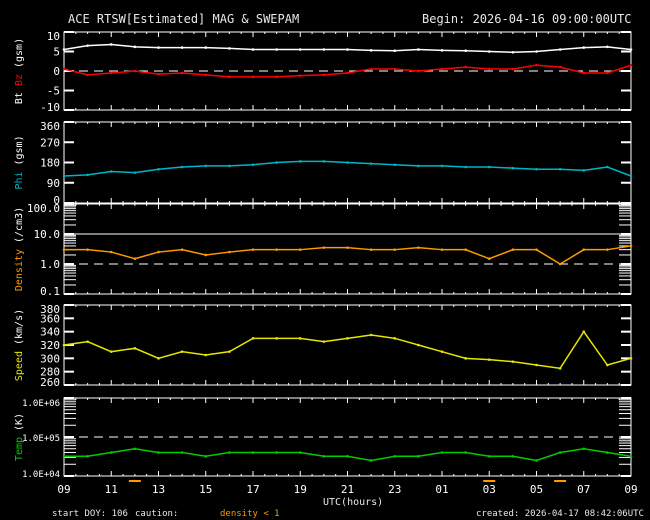  Describe the element at coordinates (111, 489) in the screenshot. I see `x-tick-label: 11` at that location.